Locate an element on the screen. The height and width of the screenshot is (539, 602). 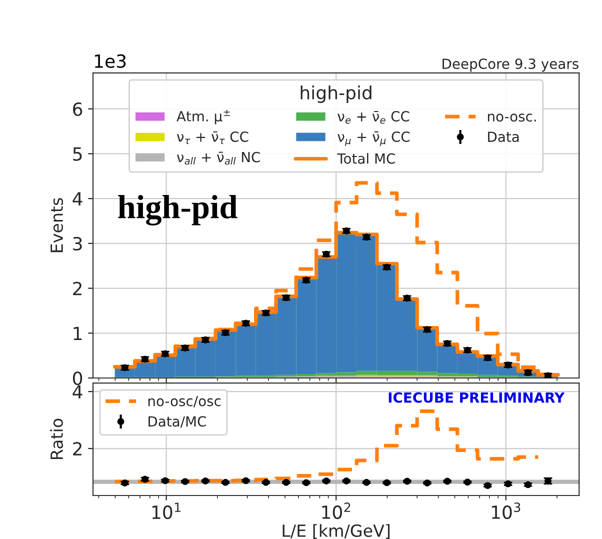
x-tick-label: 10$^{3}$ is located at coordinates (506, 511).